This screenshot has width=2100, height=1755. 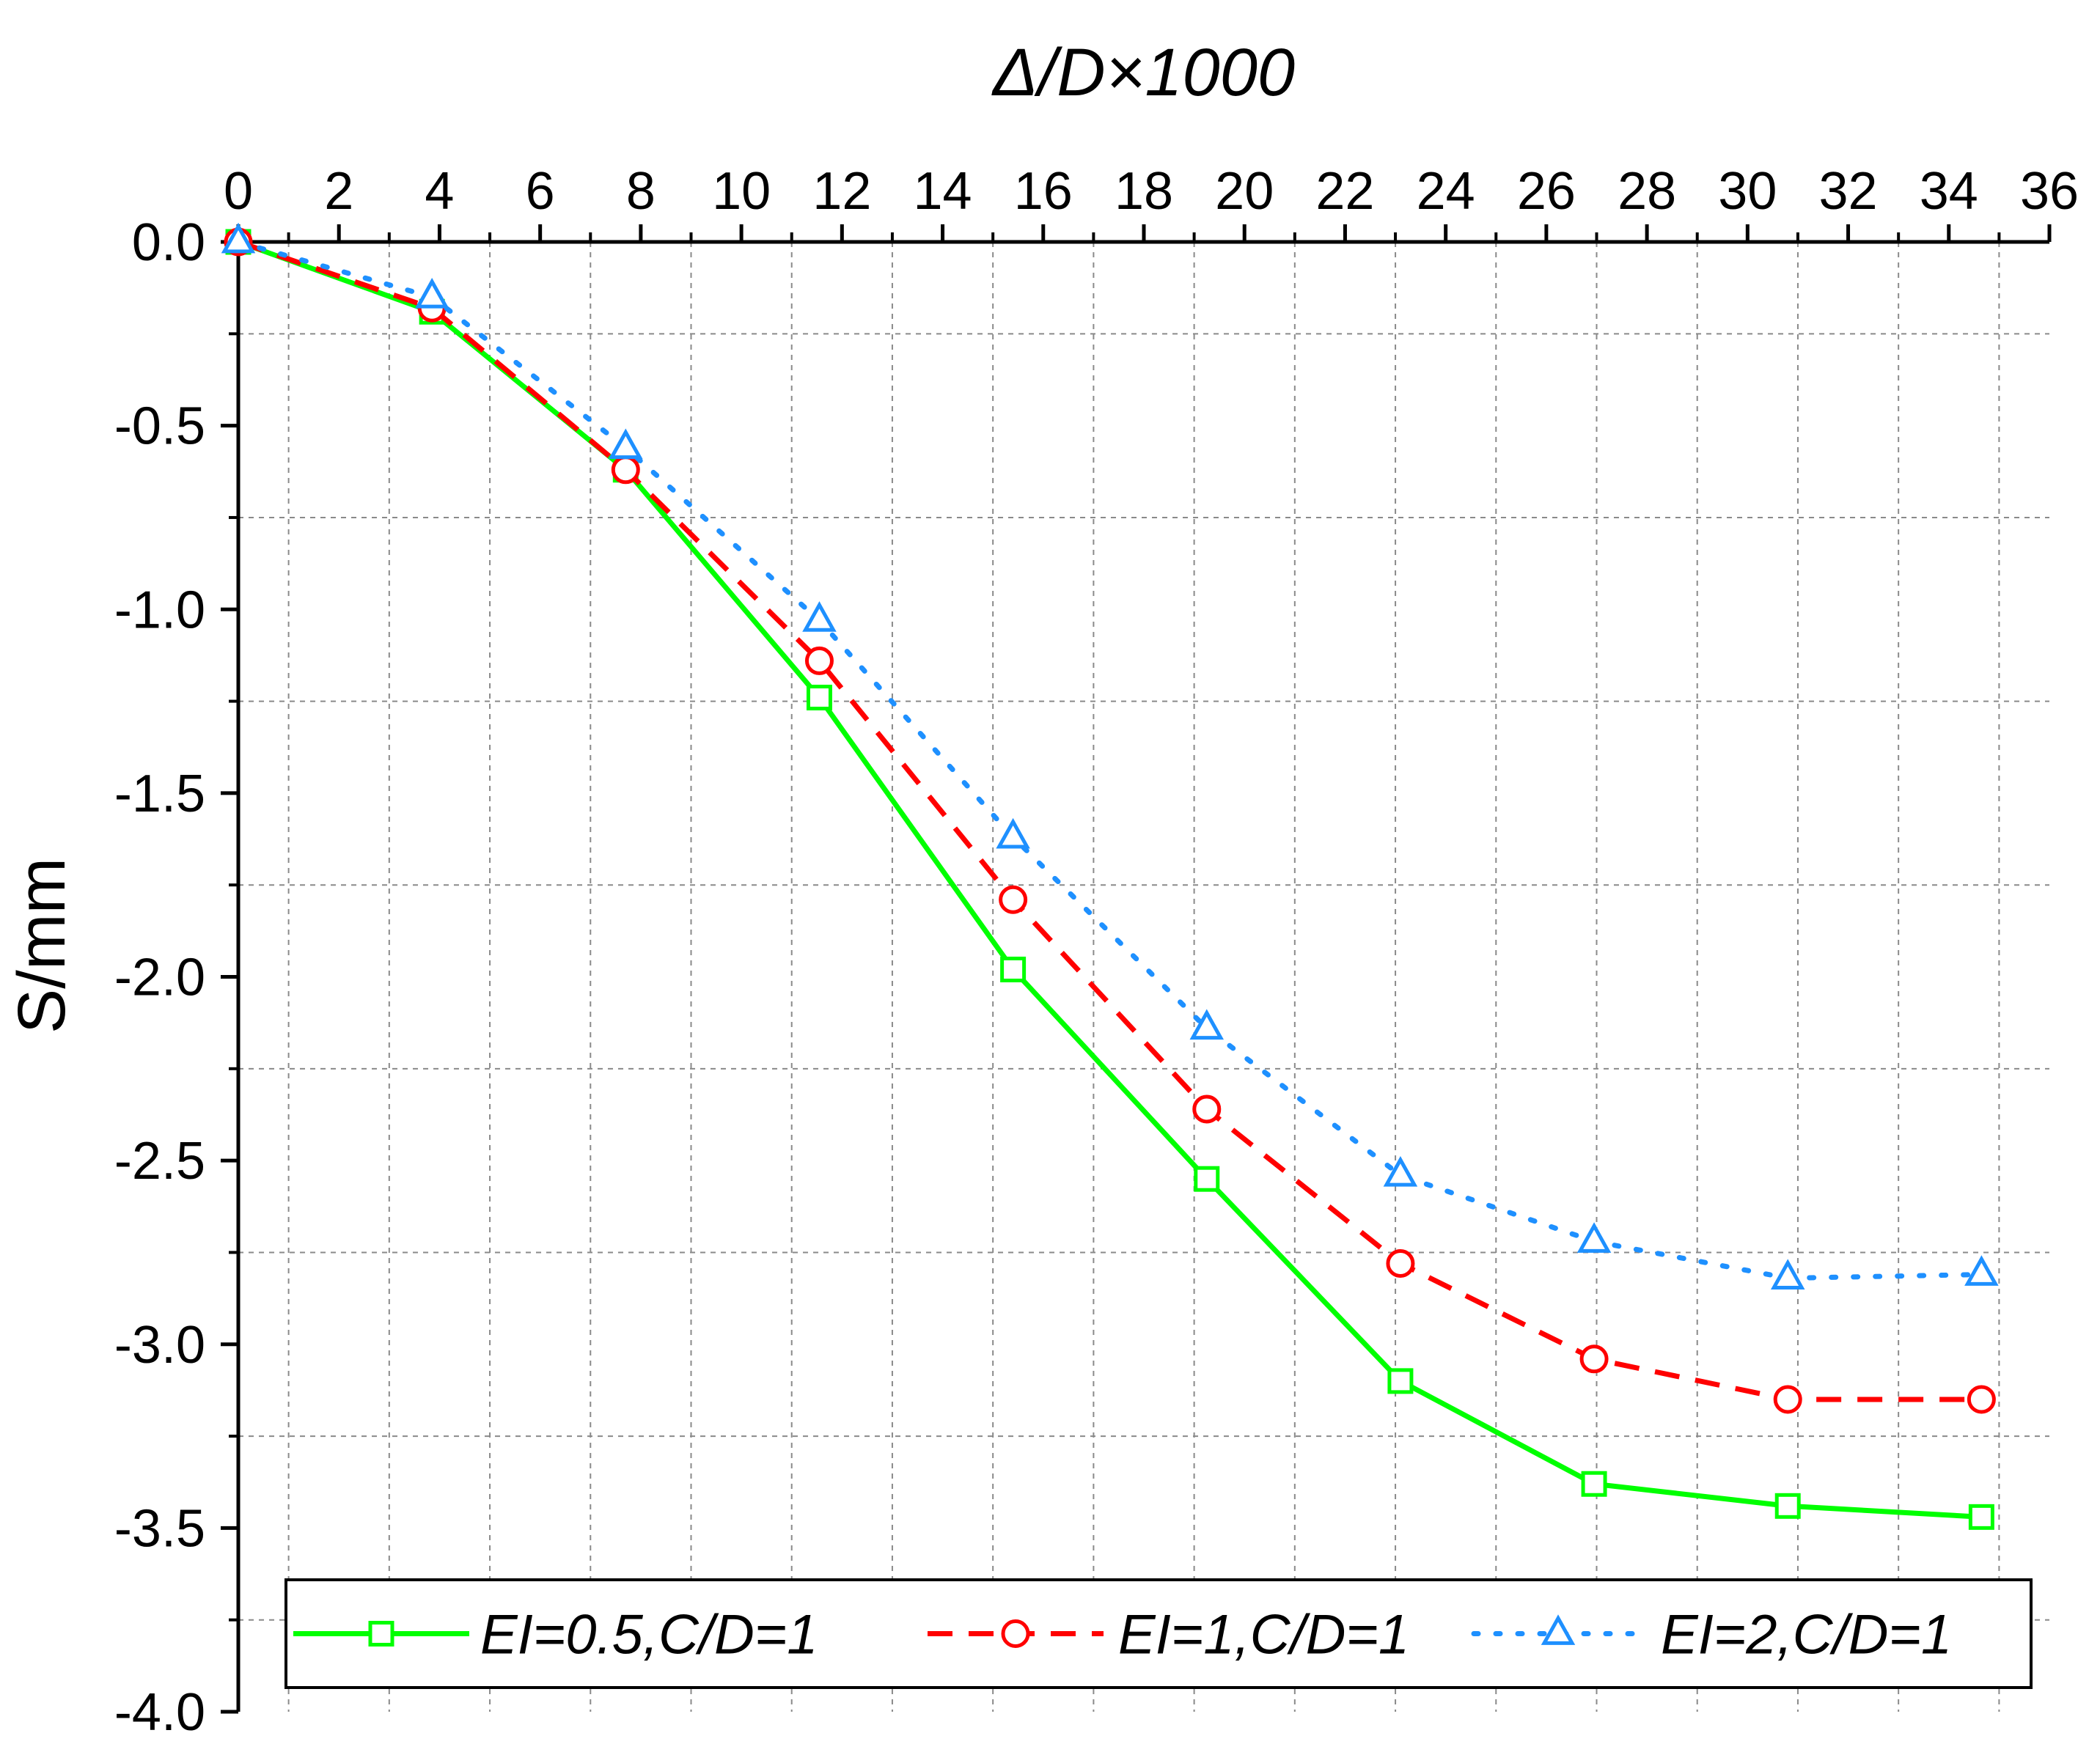 I want to click on y-tick-label: 0.0, so click(x=168, y=243).